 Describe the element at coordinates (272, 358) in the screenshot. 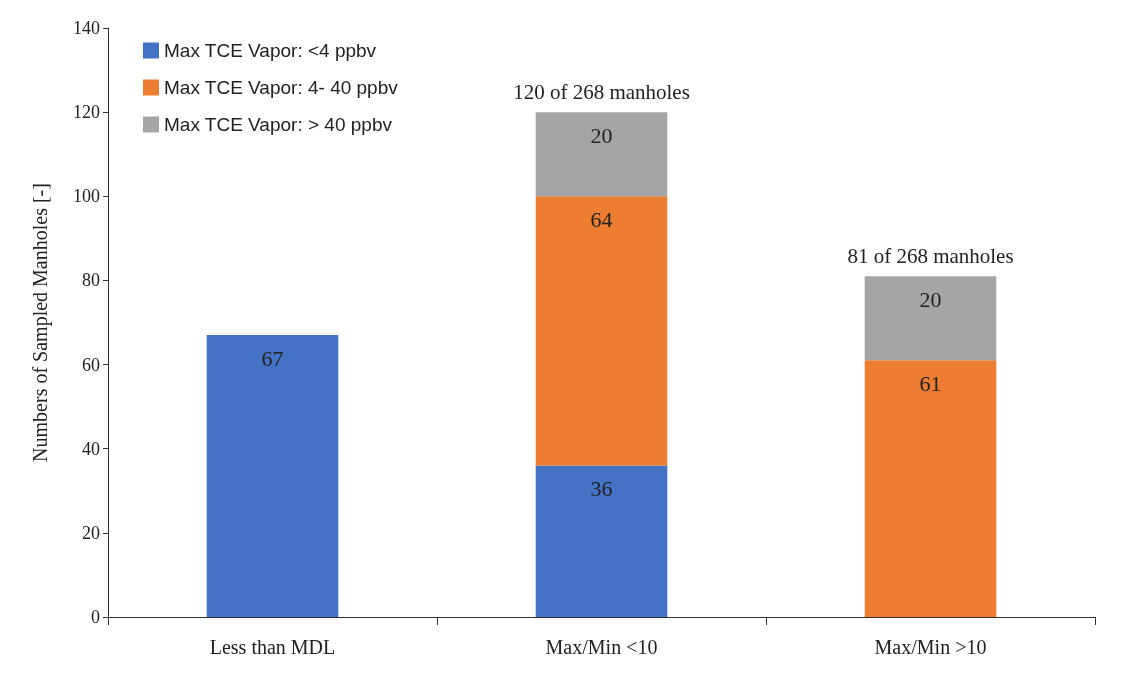

I see `data-label: 67` at that location.